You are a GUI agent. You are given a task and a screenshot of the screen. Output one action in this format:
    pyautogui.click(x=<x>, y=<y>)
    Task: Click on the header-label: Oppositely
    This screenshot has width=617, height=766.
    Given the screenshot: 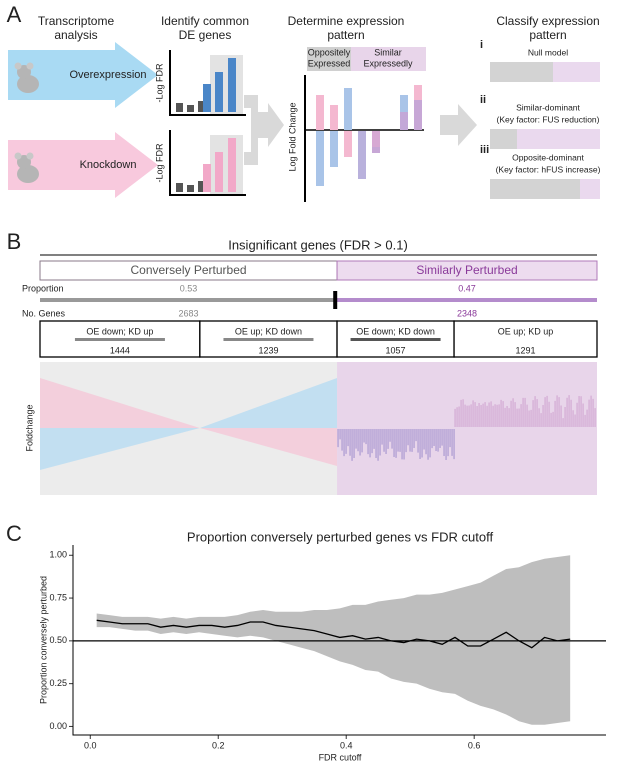 What is the action you would take?
    pyautogui.click(x=329, y=52)
    